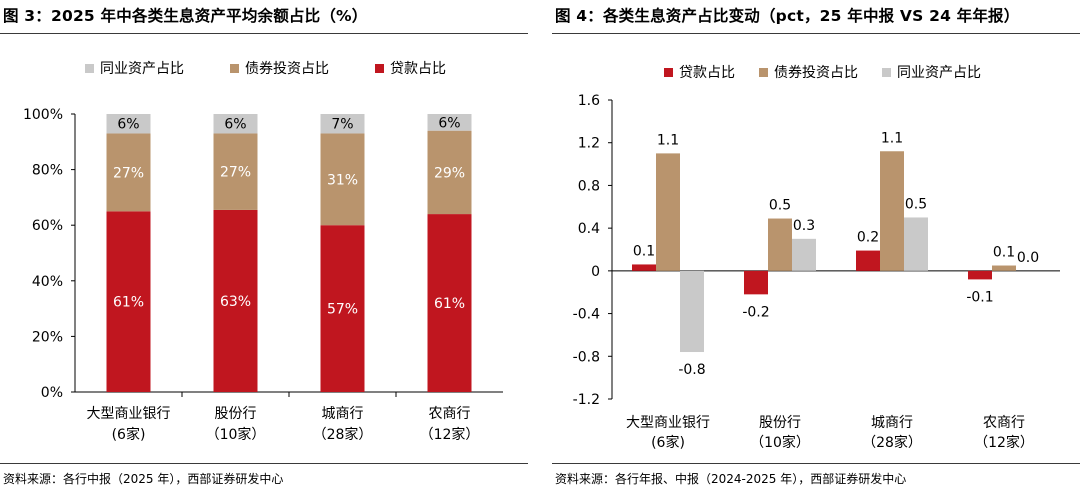  I want to click on data-label: 31%, so click(342, 180).